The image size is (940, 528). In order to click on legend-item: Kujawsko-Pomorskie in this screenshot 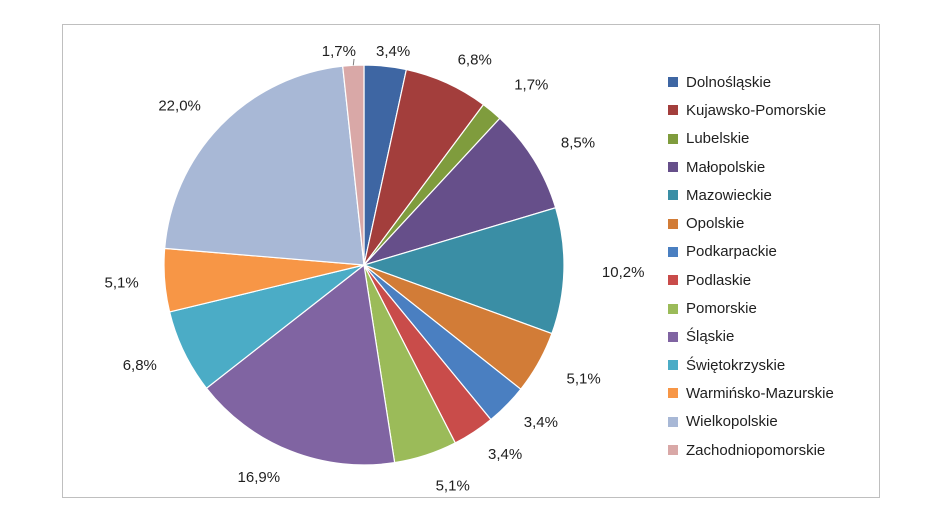, I will do `click(751, 110)`.